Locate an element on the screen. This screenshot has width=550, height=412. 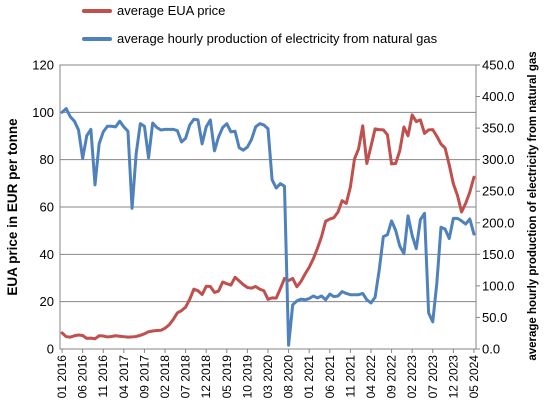
y-tick-label-right: 400.0 is located at coordinates (498, 96).